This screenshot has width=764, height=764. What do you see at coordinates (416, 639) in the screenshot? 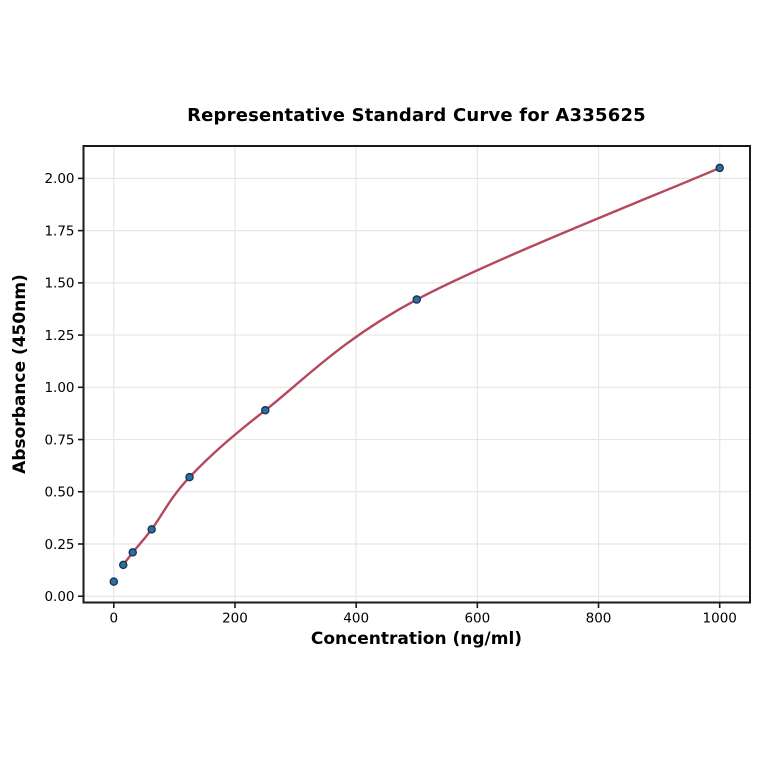
I see `x-axis-label: Concentration (ng/ml)` at bounding box center [416, 639].